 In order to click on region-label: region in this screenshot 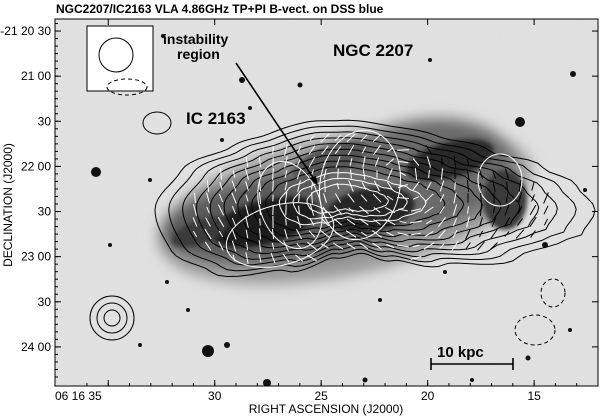, I will do `click(198, 54)`.